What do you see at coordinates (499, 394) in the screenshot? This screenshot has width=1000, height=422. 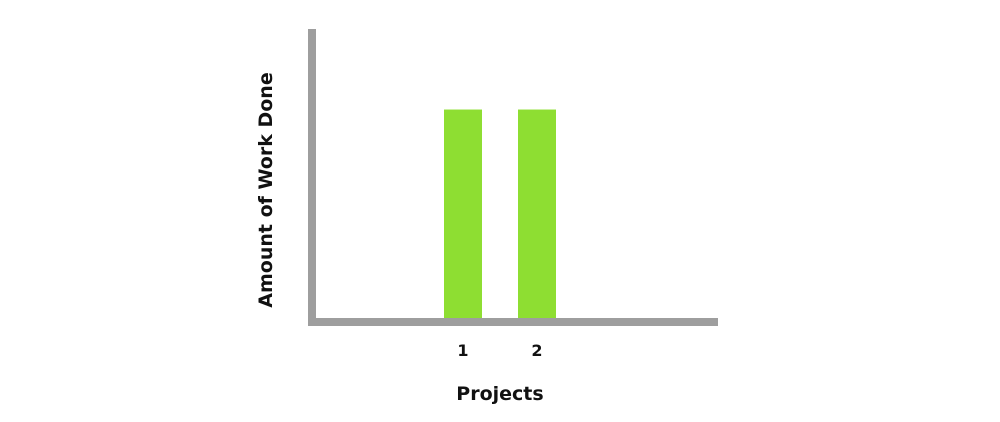 I see `x-axis-title: Projects` at bounding box center [499, 394].